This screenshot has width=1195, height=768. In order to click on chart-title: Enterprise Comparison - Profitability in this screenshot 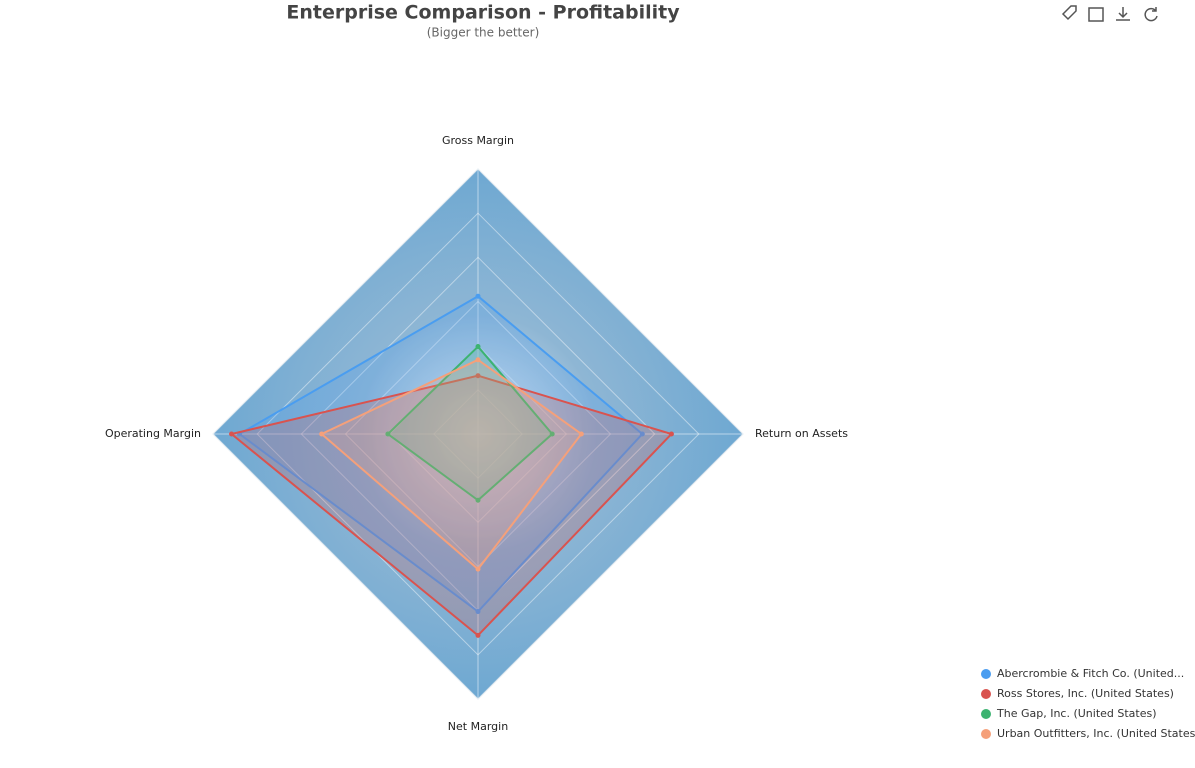, I will do `click(483, 13)`.